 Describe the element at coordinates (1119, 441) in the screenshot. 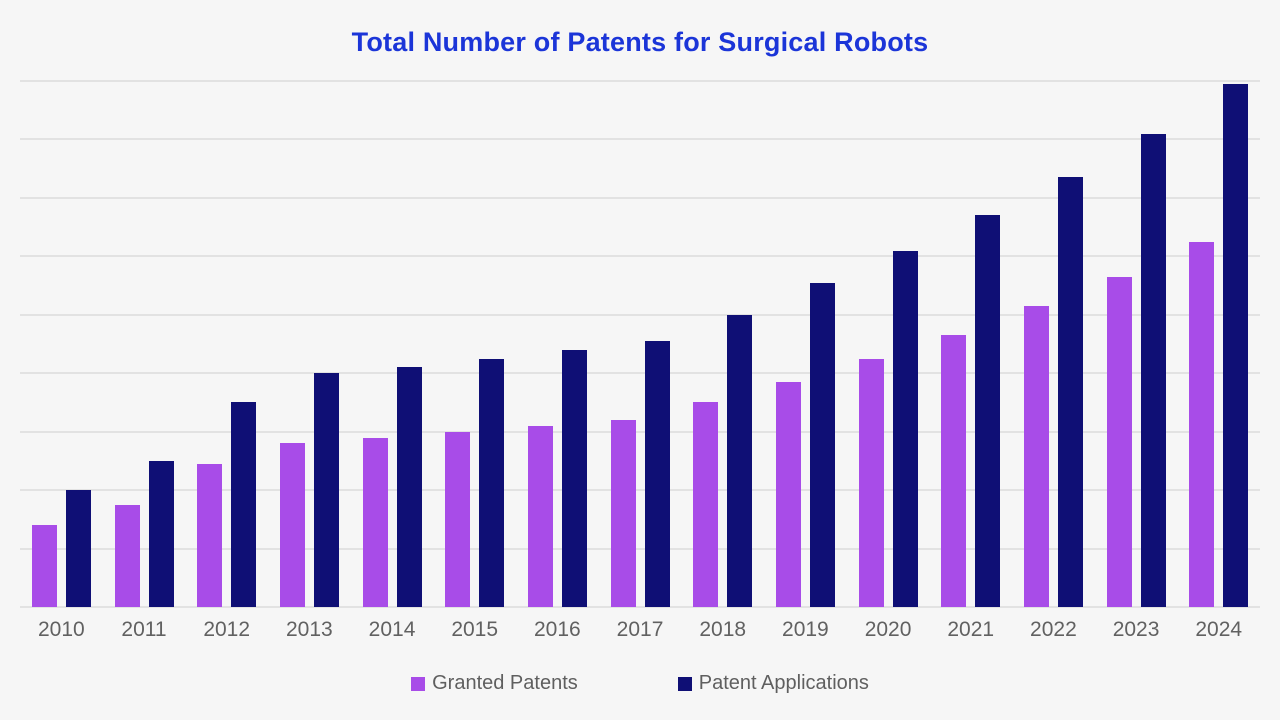

I see `bar-granted-patents-2023` at that location.